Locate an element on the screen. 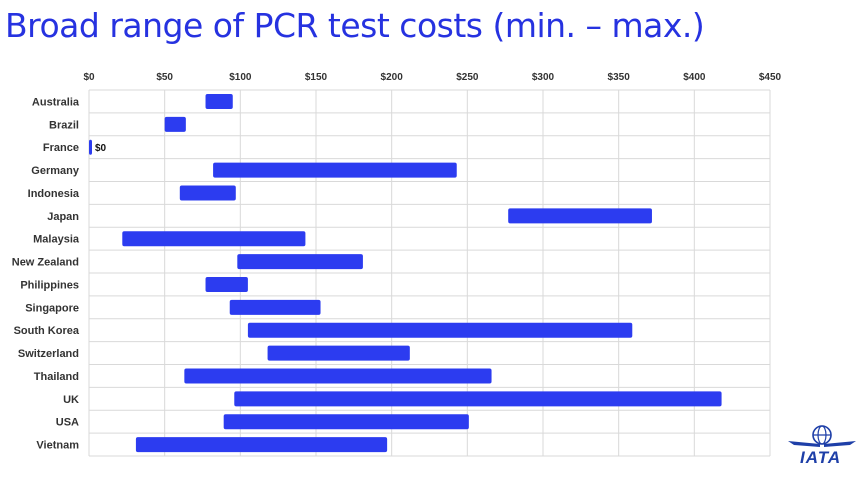 This screenshot has width=863, height=481. data-label: $0 is located at coordinates (101, 148).